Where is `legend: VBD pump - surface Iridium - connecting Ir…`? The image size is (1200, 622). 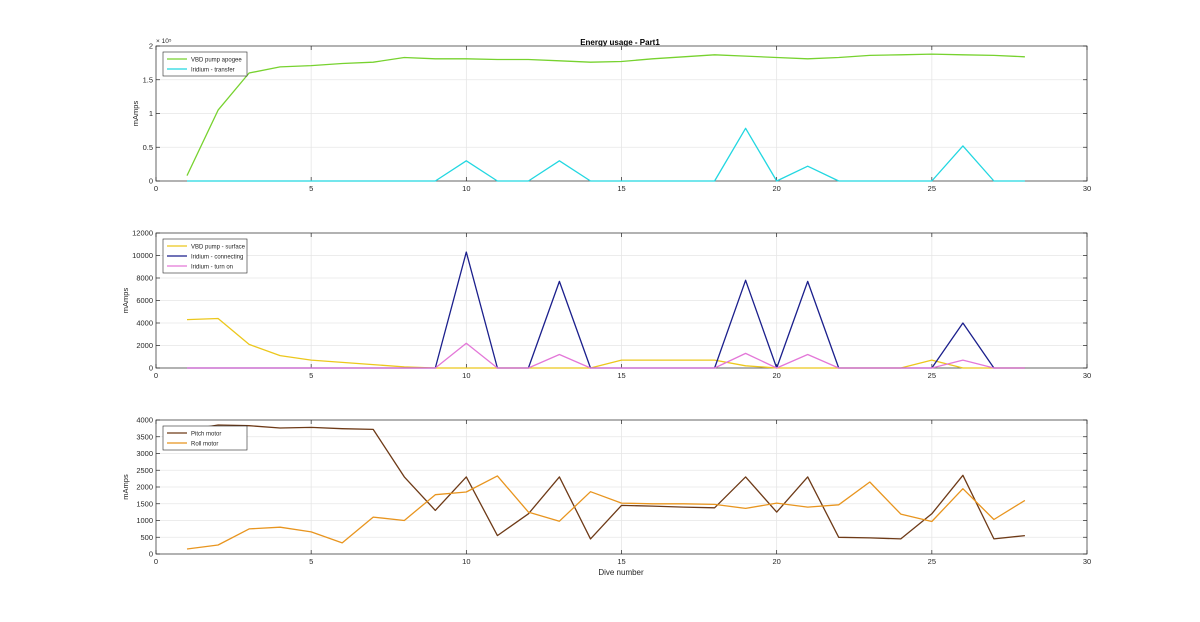 legend: VBD pump - surface Iridium - connecting Ir… is located at coordinates (205, 256).